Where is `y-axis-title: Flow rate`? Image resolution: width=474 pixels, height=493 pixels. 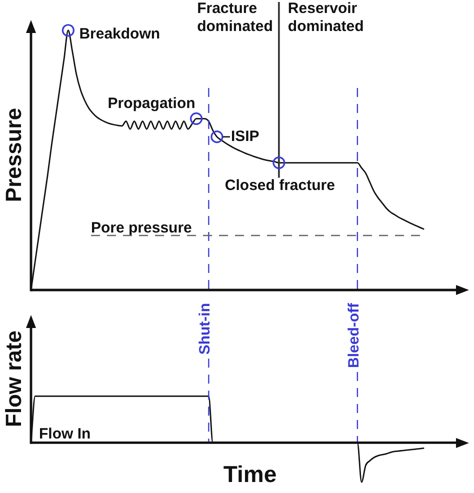 y-axis-title: Flow rate is located at coordinates (13, 379).